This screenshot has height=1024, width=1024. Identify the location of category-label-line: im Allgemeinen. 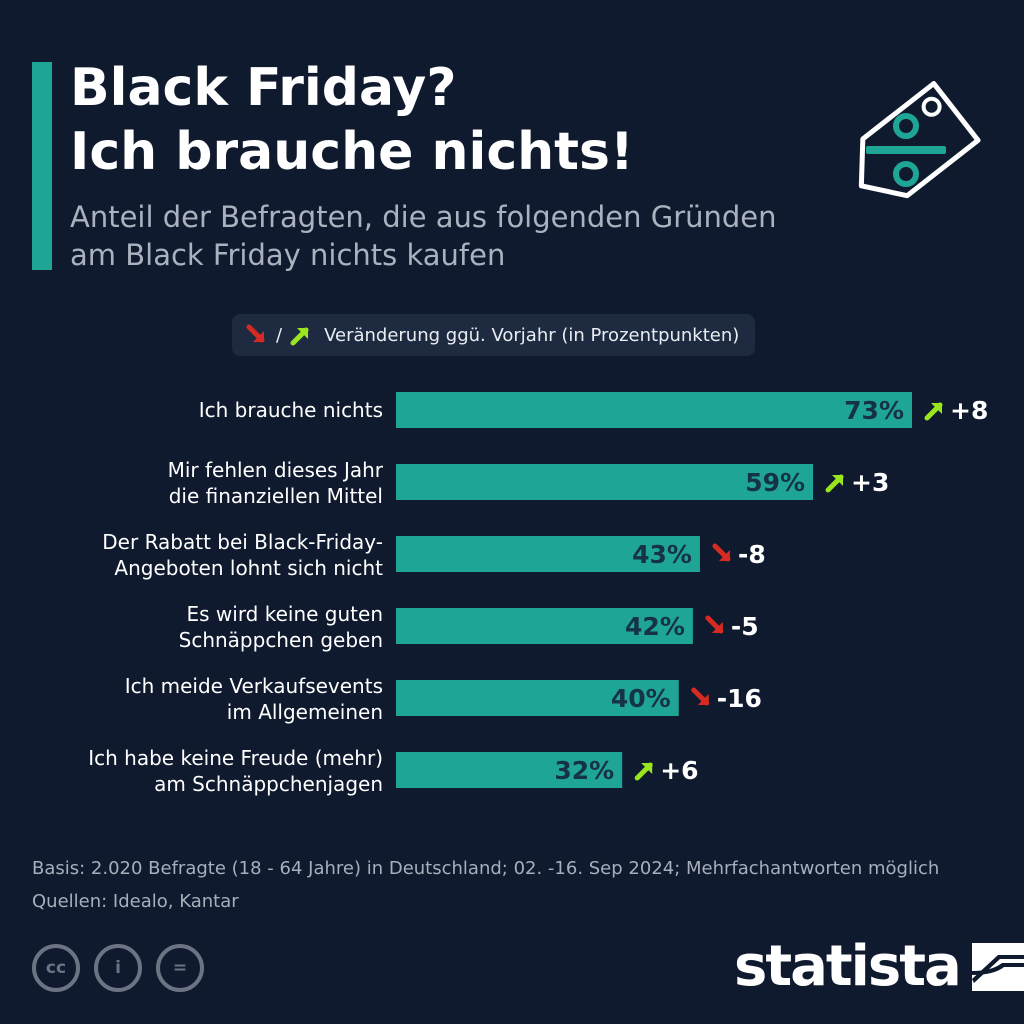
(305, 712).